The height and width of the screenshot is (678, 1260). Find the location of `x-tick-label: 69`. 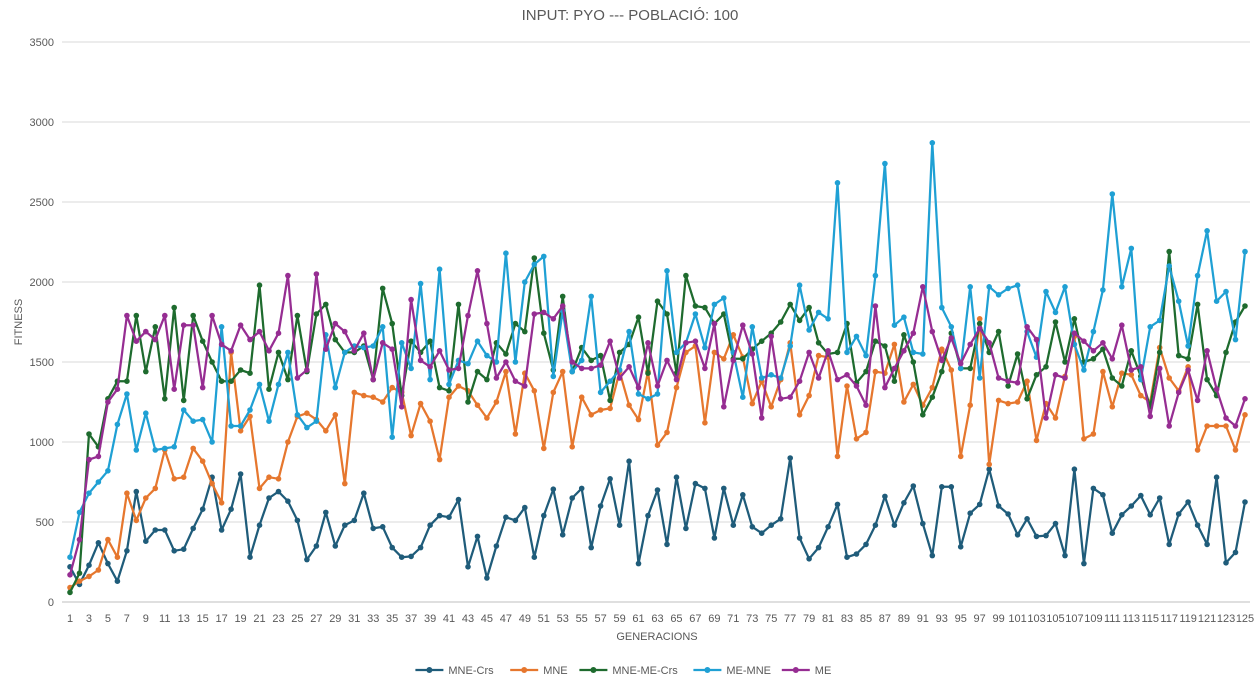

x-tick-label: 69 is located at coordinates (714, 619).